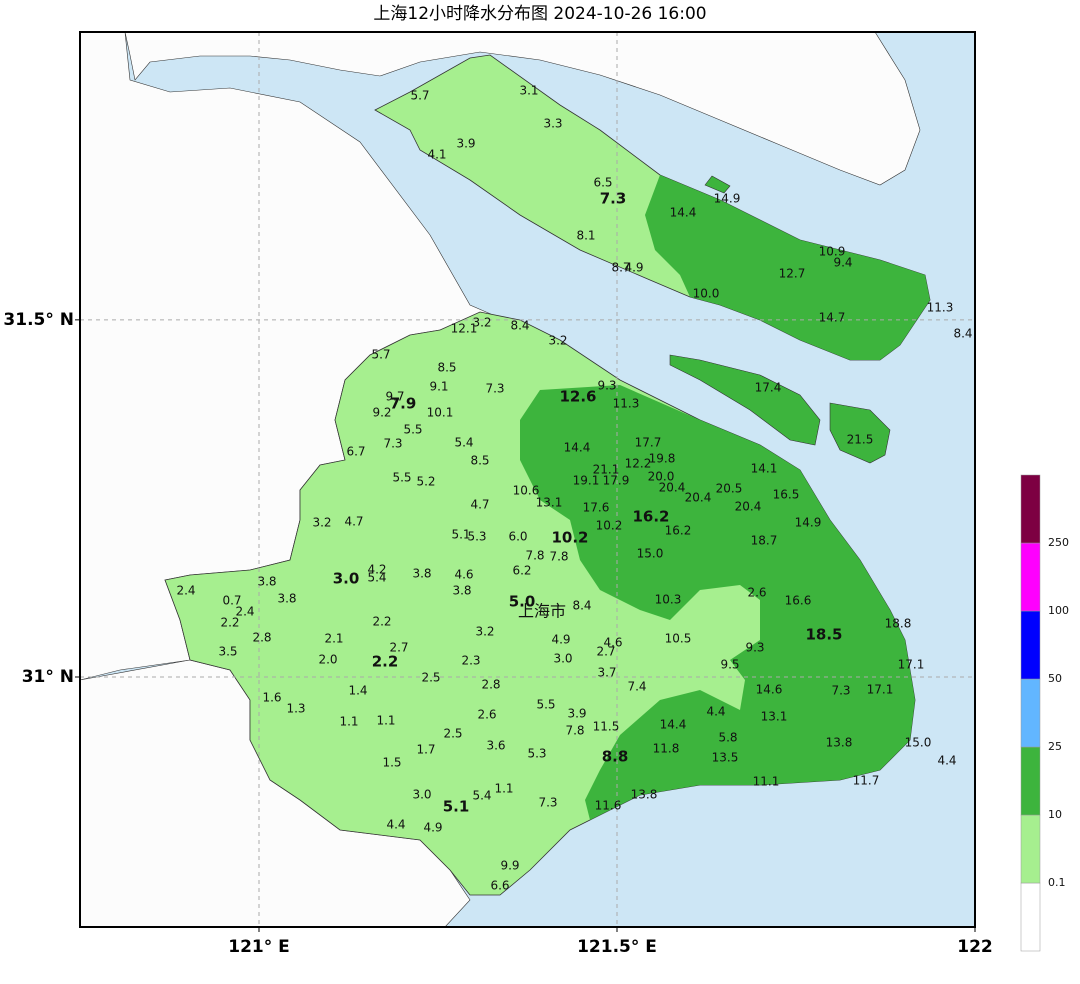  What do you see at coordinates (547, 803) in the screenshot?
I see `station-value: 7.3` at bounding box center [547, 803].